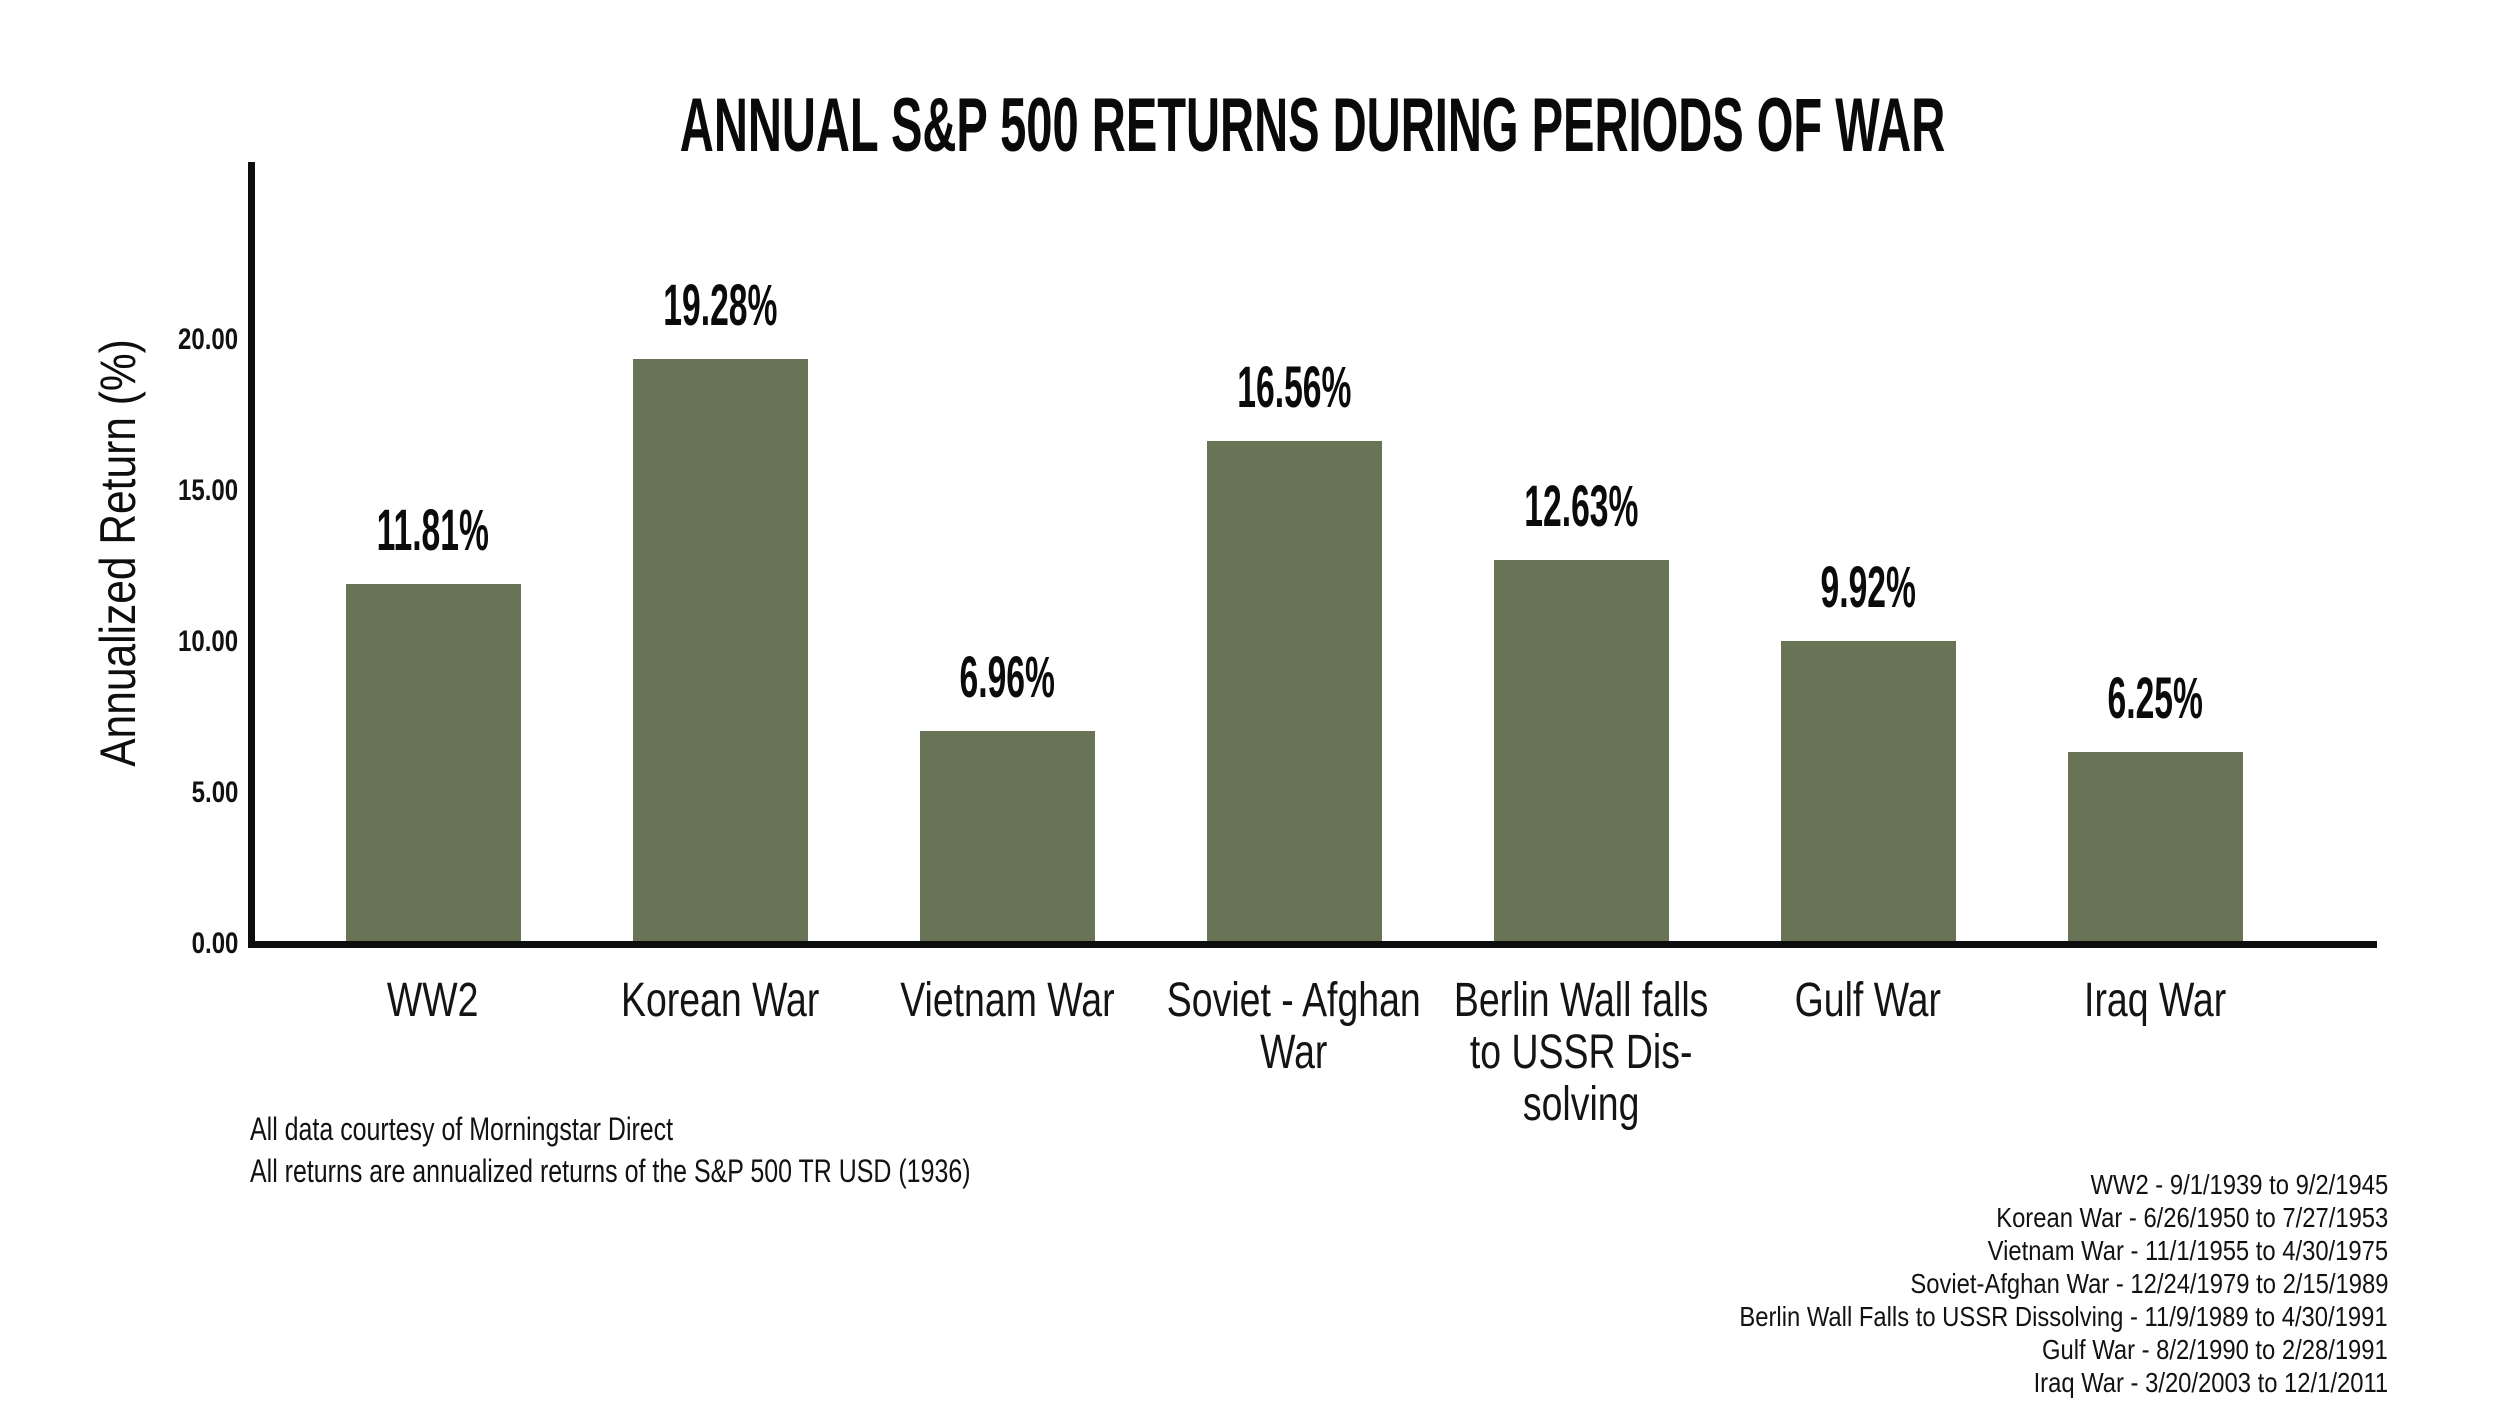 This screenshot has height=1405, width=2500. I want to click on bar-ww2, so click(433, 762).